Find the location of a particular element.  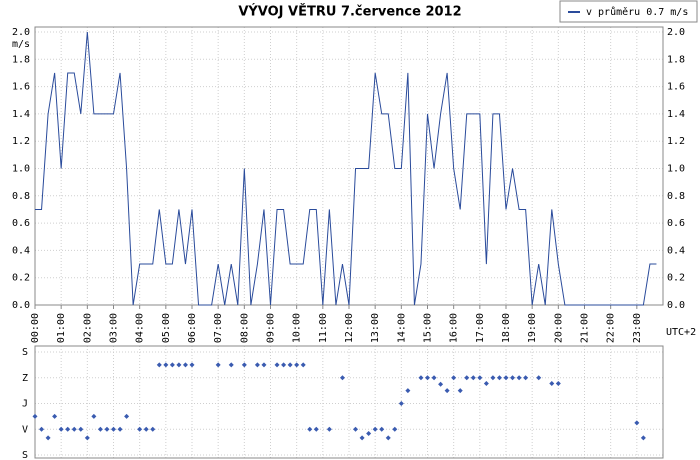

x-tick-label: 15:00 is located at coordinates (428, 328).